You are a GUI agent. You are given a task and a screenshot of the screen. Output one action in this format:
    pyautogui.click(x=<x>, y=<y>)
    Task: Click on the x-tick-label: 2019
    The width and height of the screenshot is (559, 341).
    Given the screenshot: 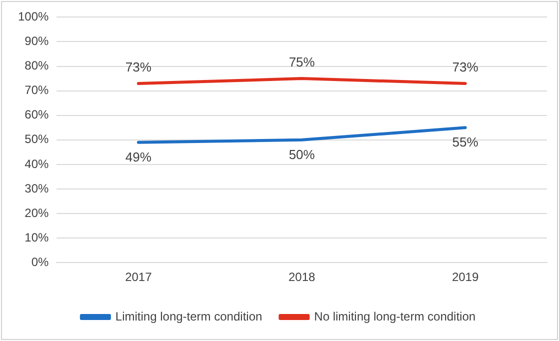 What is the action you would take?
    pyautogui.click(x=465, y=277)
    